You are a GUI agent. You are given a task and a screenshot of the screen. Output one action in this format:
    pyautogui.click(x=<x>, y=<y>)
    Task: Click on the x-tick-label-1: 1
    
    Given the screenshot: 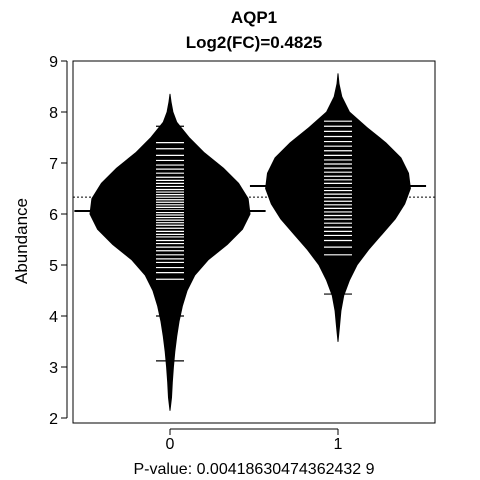 What is the action you would take?
    pyautogui.click(x=338, y=444)
    